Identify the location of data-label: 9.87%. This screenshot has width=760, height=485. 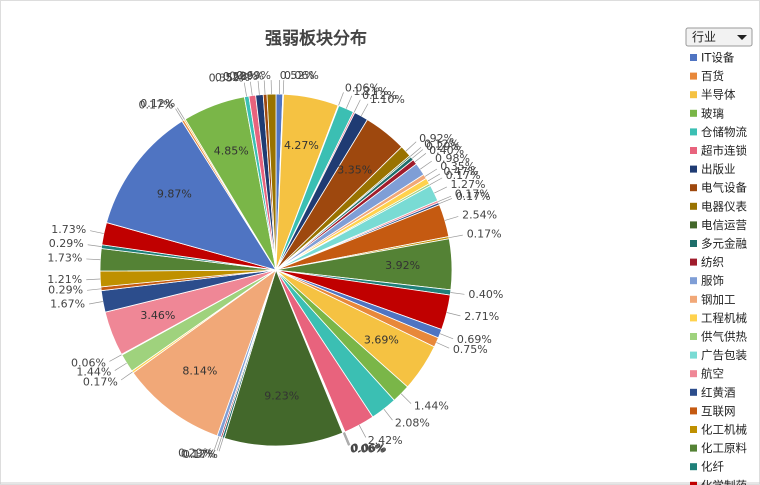
(174, 193).